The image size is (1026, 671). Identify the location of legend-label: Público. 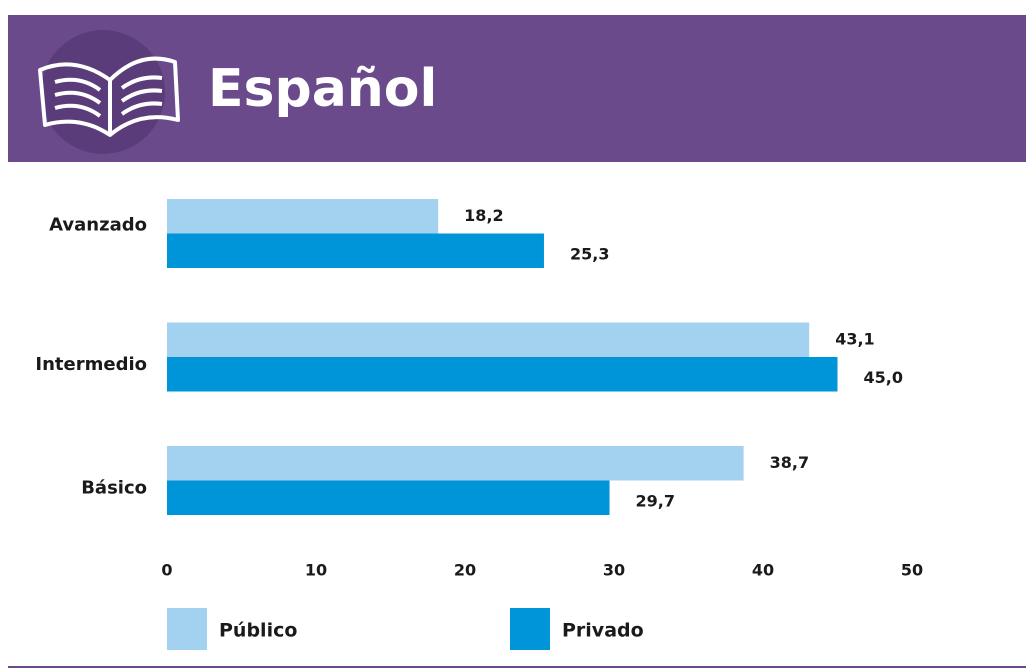
(258, 631).